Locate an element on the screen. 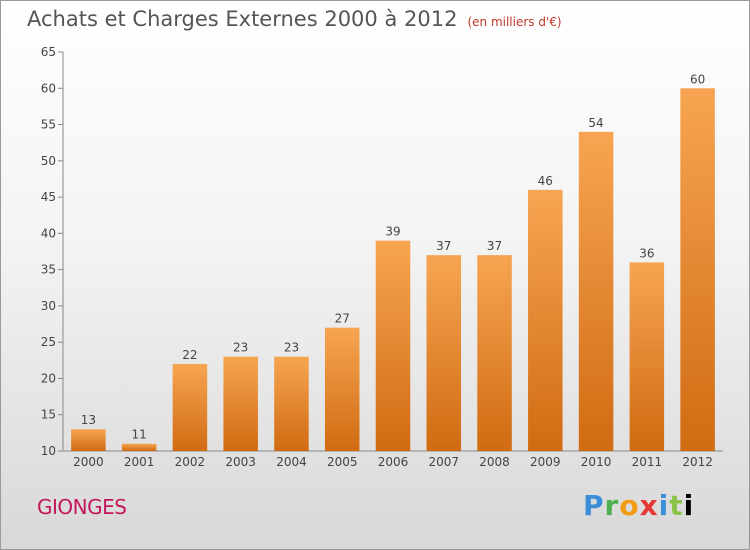  y-tick-label: 35 is located at coordinates (48, 270).